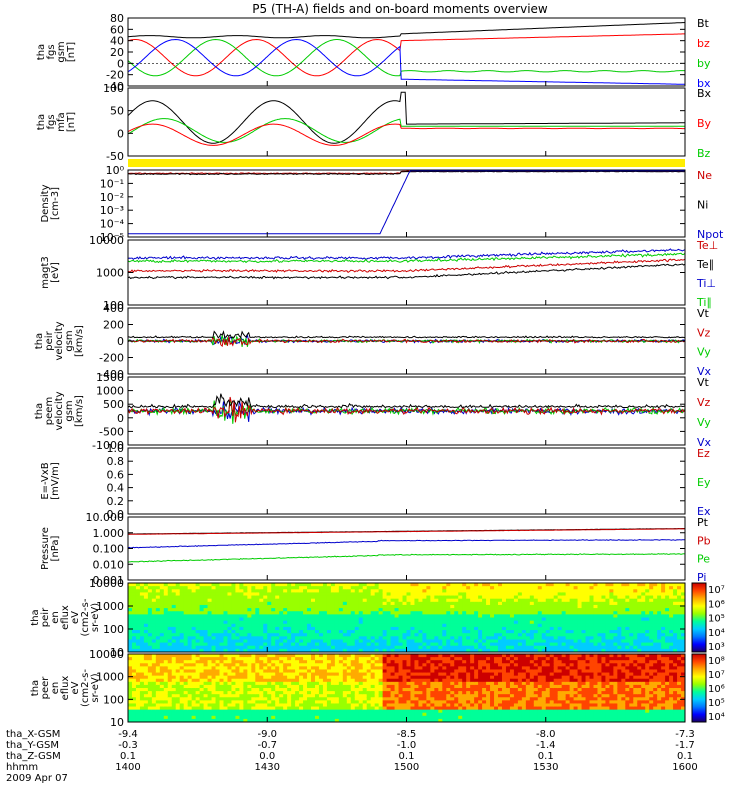 The height and width of the screenshot is (800, 750). I want to click on y-axis-label: eflux, so click(65, 617).